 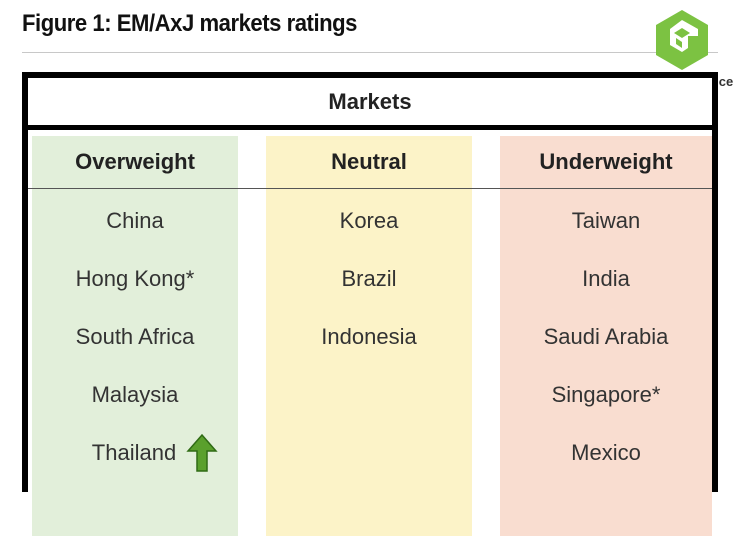 I want to click on list-item: Saudi Arabia, so click(x=606, y=336).